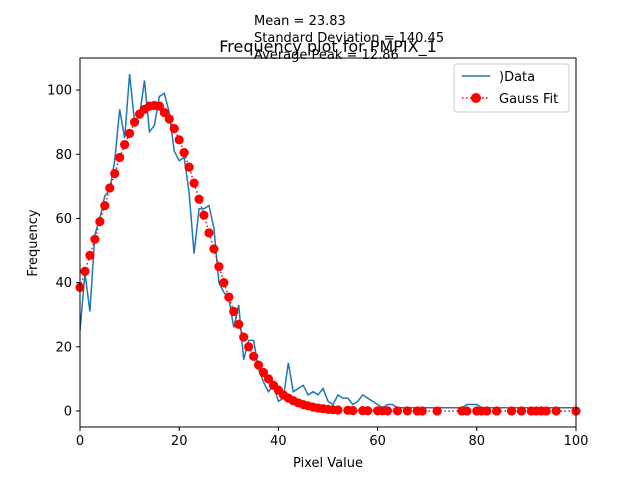 The image size is (640, 480). What do you see at coordinates (80, 441) in the screenshot?
I see `x-tick-label-0: 0` at bounding box center [80, 441].